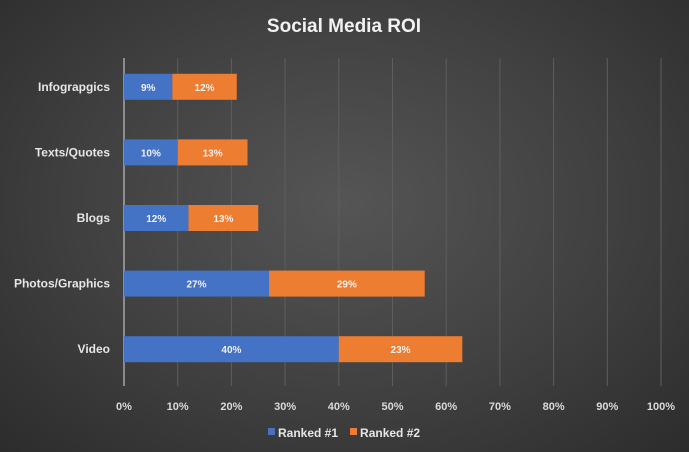 This screenshot has width=689, height=452. I want to click on data-label: 10%, so click(151, 153).